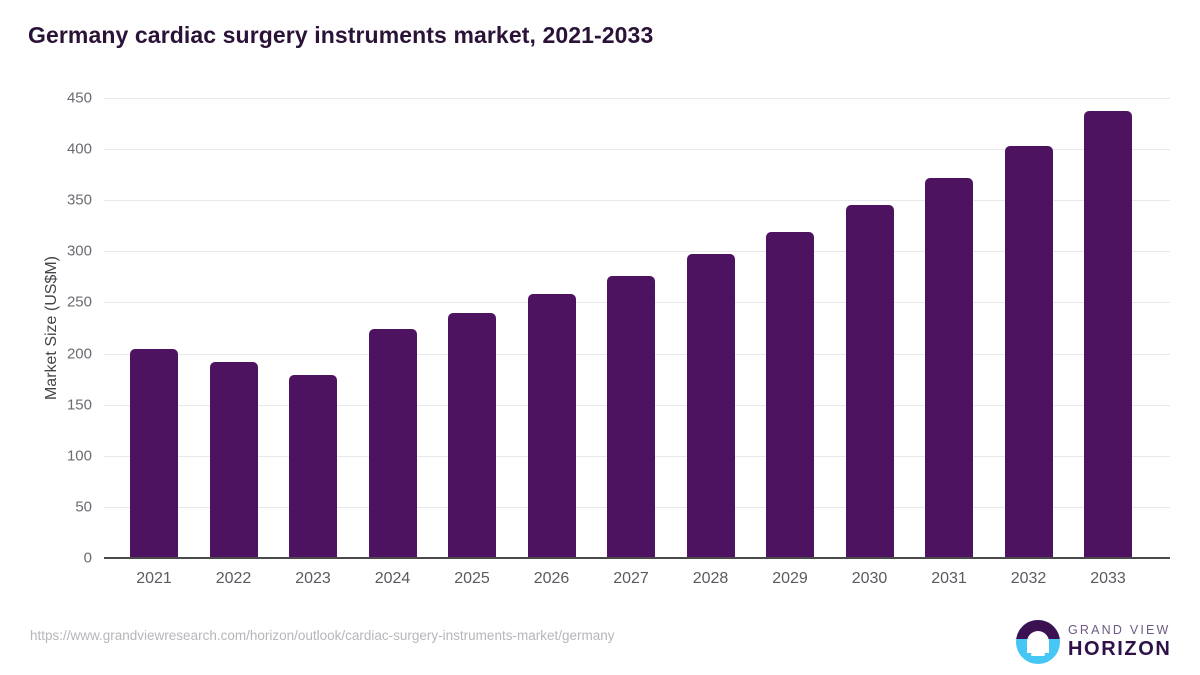  What do you see at coordinates (1120, 649) in the screenshot?
I see `logo-bottom-text: HORIZON` at bounding box center [1120, 649].